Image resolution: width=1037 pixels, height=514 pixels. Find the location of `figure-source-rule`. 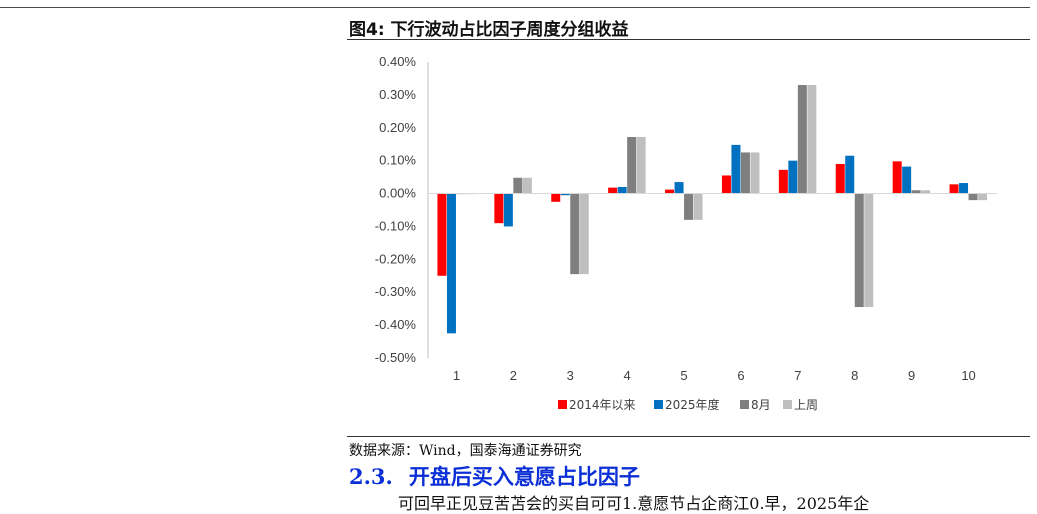

figure-source-rule is located at coordinates (688, 436).